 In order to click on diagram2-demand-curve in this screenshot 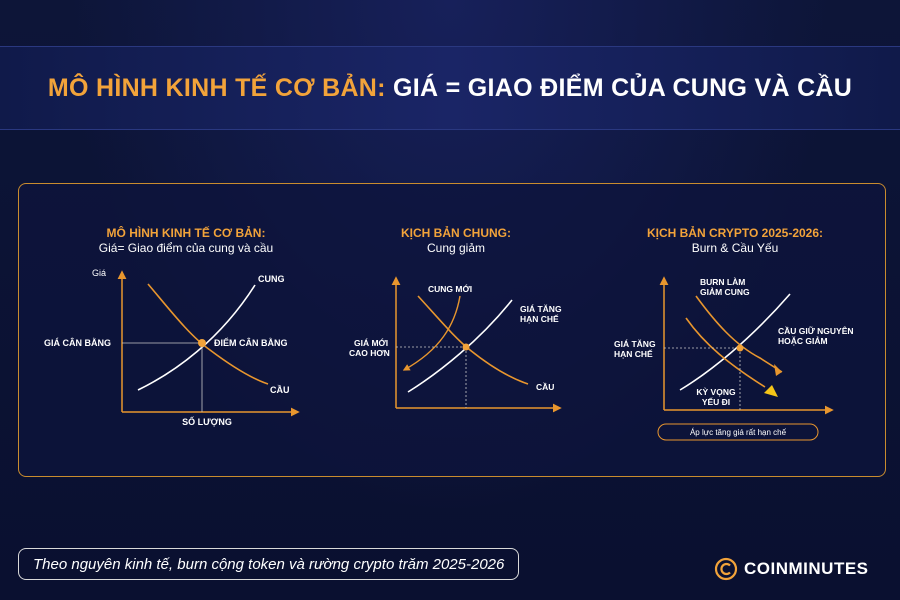, I will do `click(473, 340)`.